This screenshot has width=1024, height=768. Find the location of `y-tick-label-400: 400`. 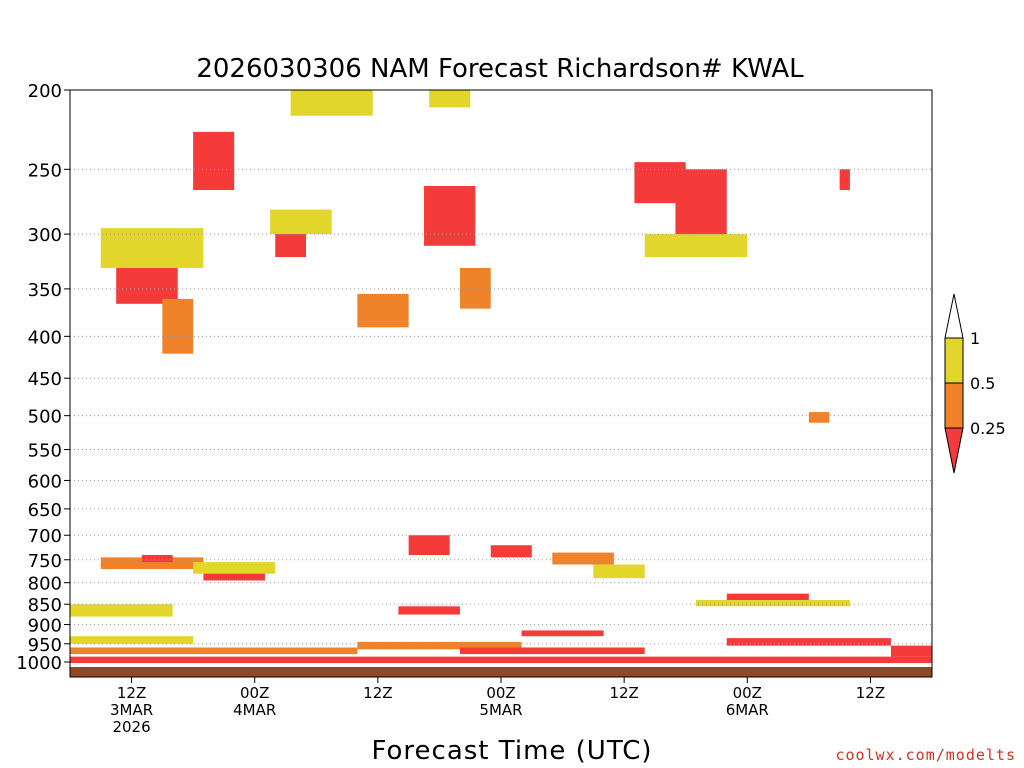

y-tick-label-400: 400 is located at coordinates (45, 337).